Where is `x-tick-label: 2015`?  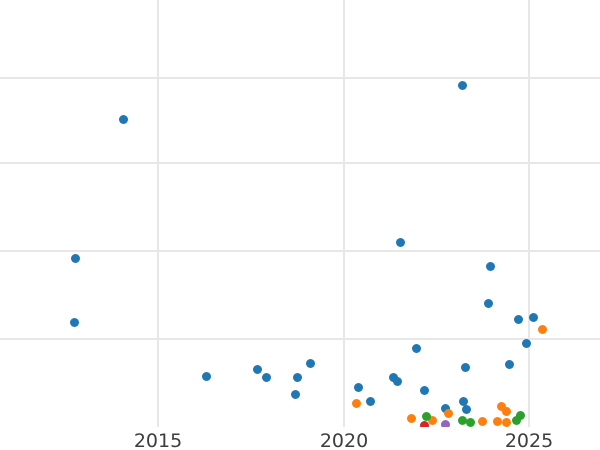 x-tick-label: 2015 is located at coordinates (158, 440).